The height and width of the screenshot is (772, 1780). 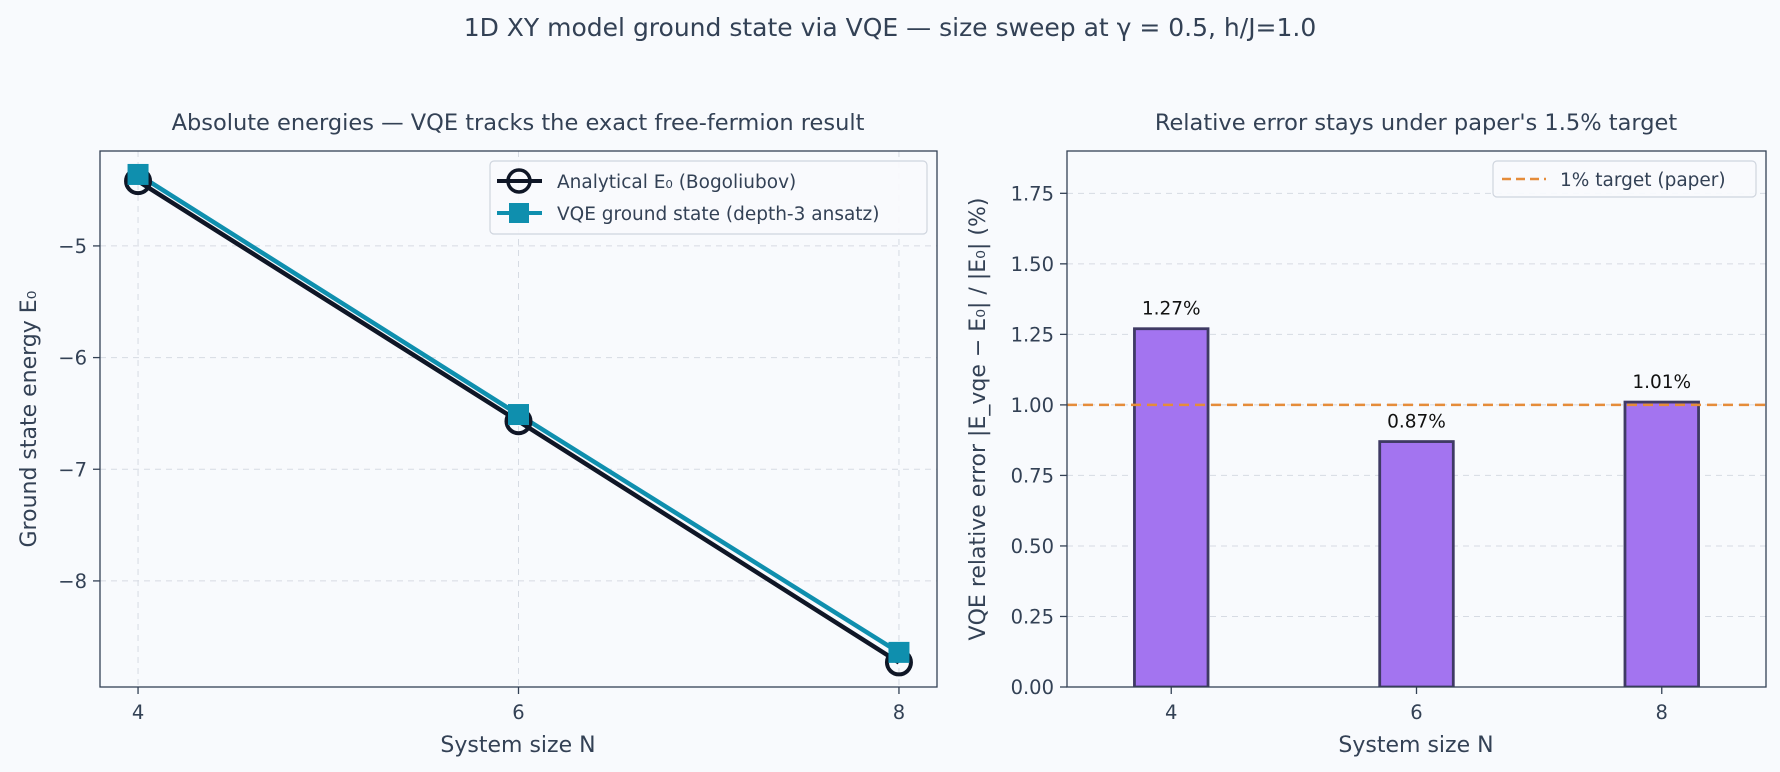 What do you see at coordinates (1032, 616) in the screenshot?
I see `error-ytick-label-1: 0.25` at bounding box center [1032, 616].